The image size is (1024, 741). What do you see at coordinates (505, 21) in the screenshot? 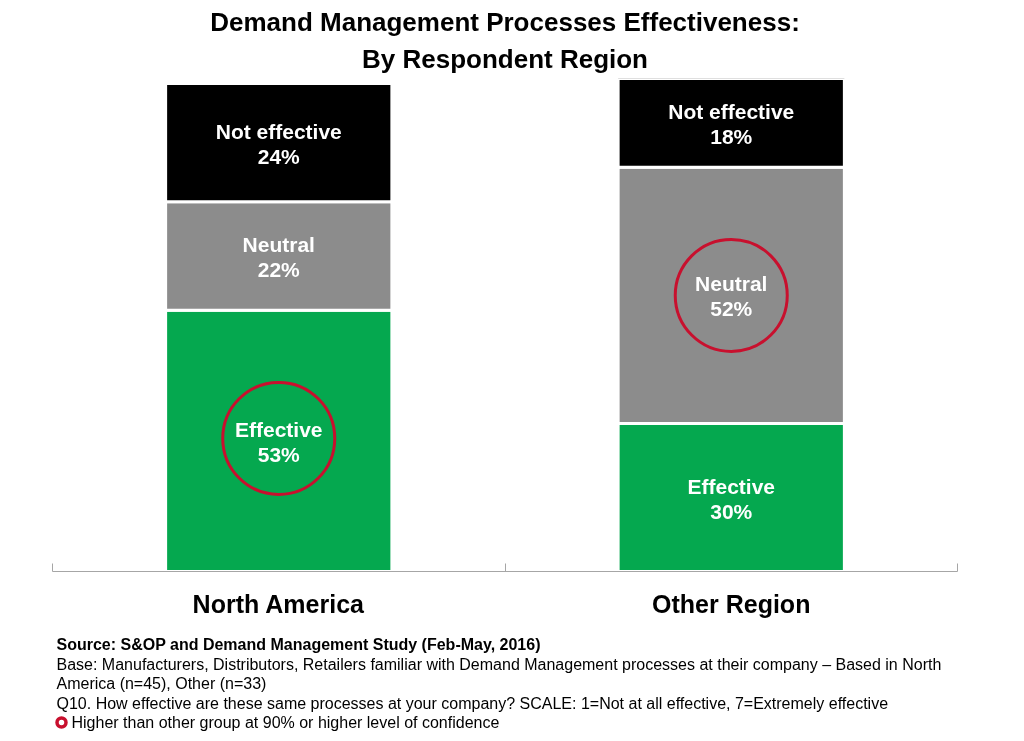
I see `chart-title: Demand Management Processes Effectiveness:` at bounding box center [505, 21].